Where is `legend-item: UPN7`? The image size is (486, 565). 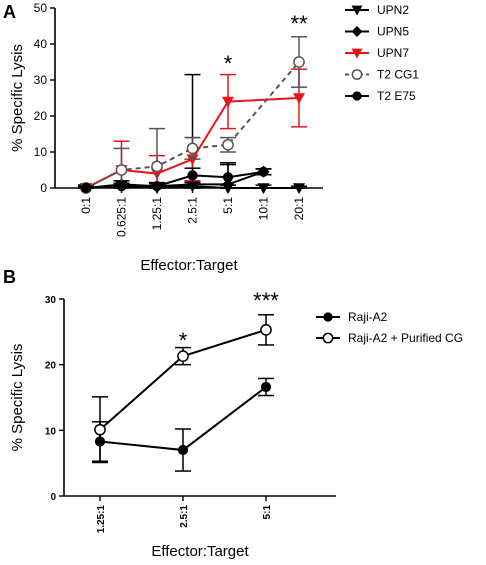
legend-item: UPN7 is located at coordinates (377, 53).